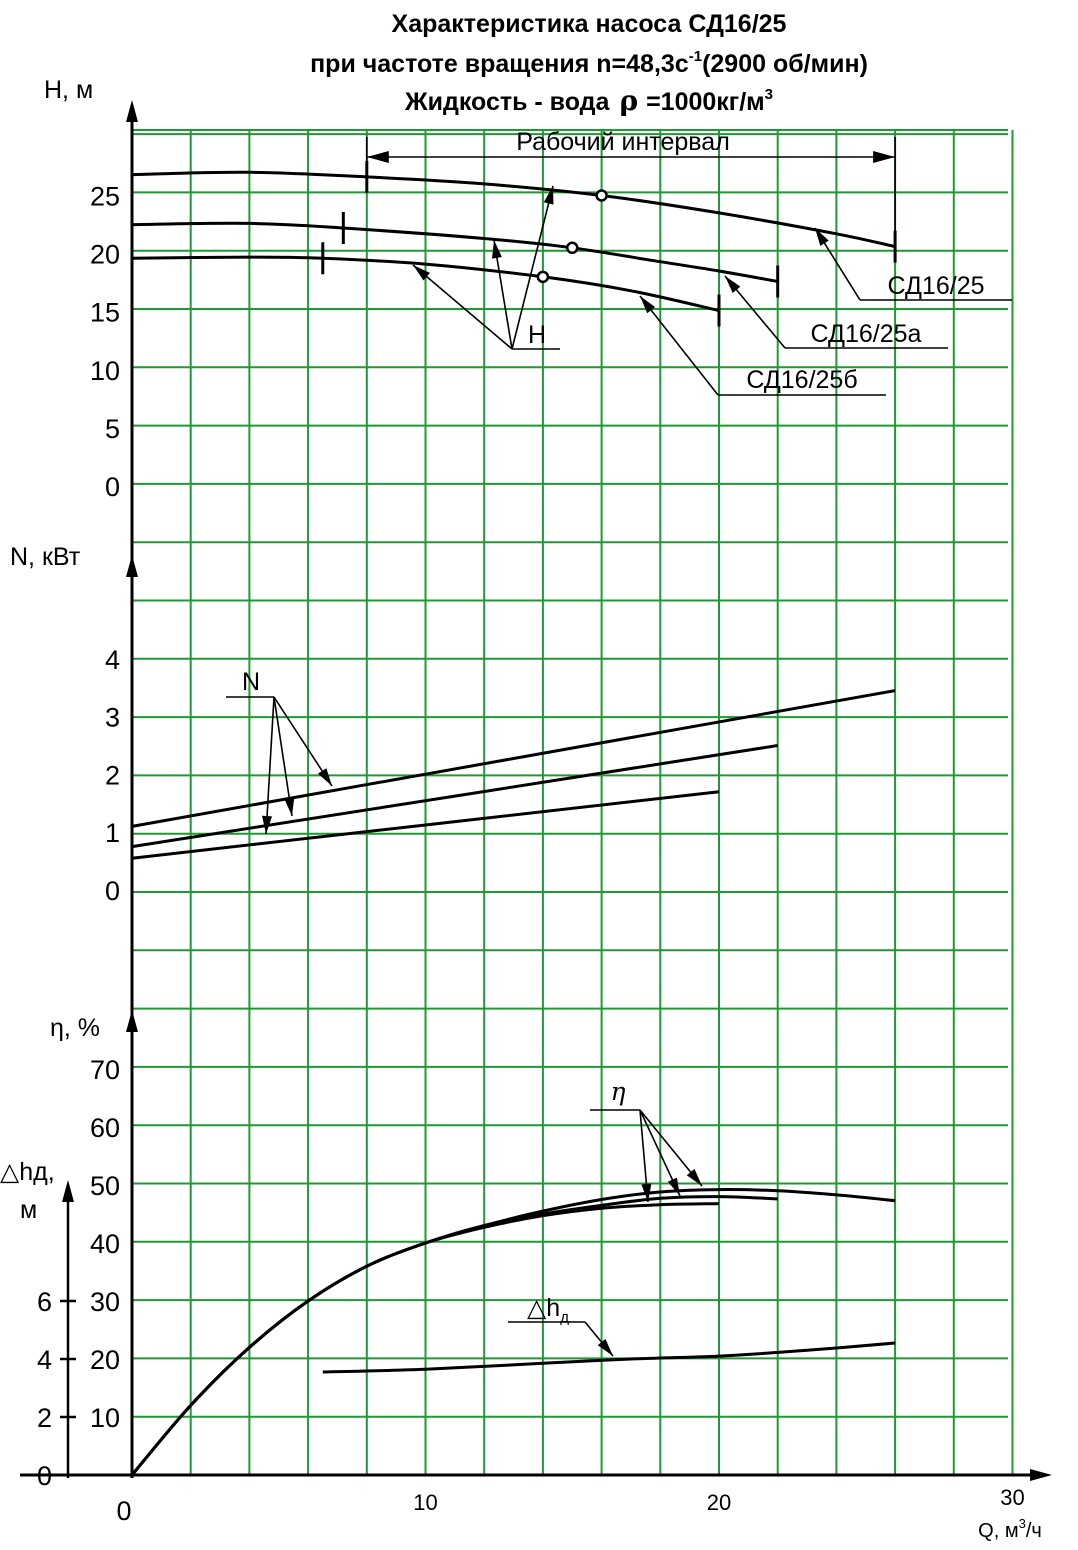 The width and height of the screenshot is (1078, 1550). Describe the element at coordinates (105, 1244) in the screenshot. I see `efficiency-tick-label: 40` at that location.